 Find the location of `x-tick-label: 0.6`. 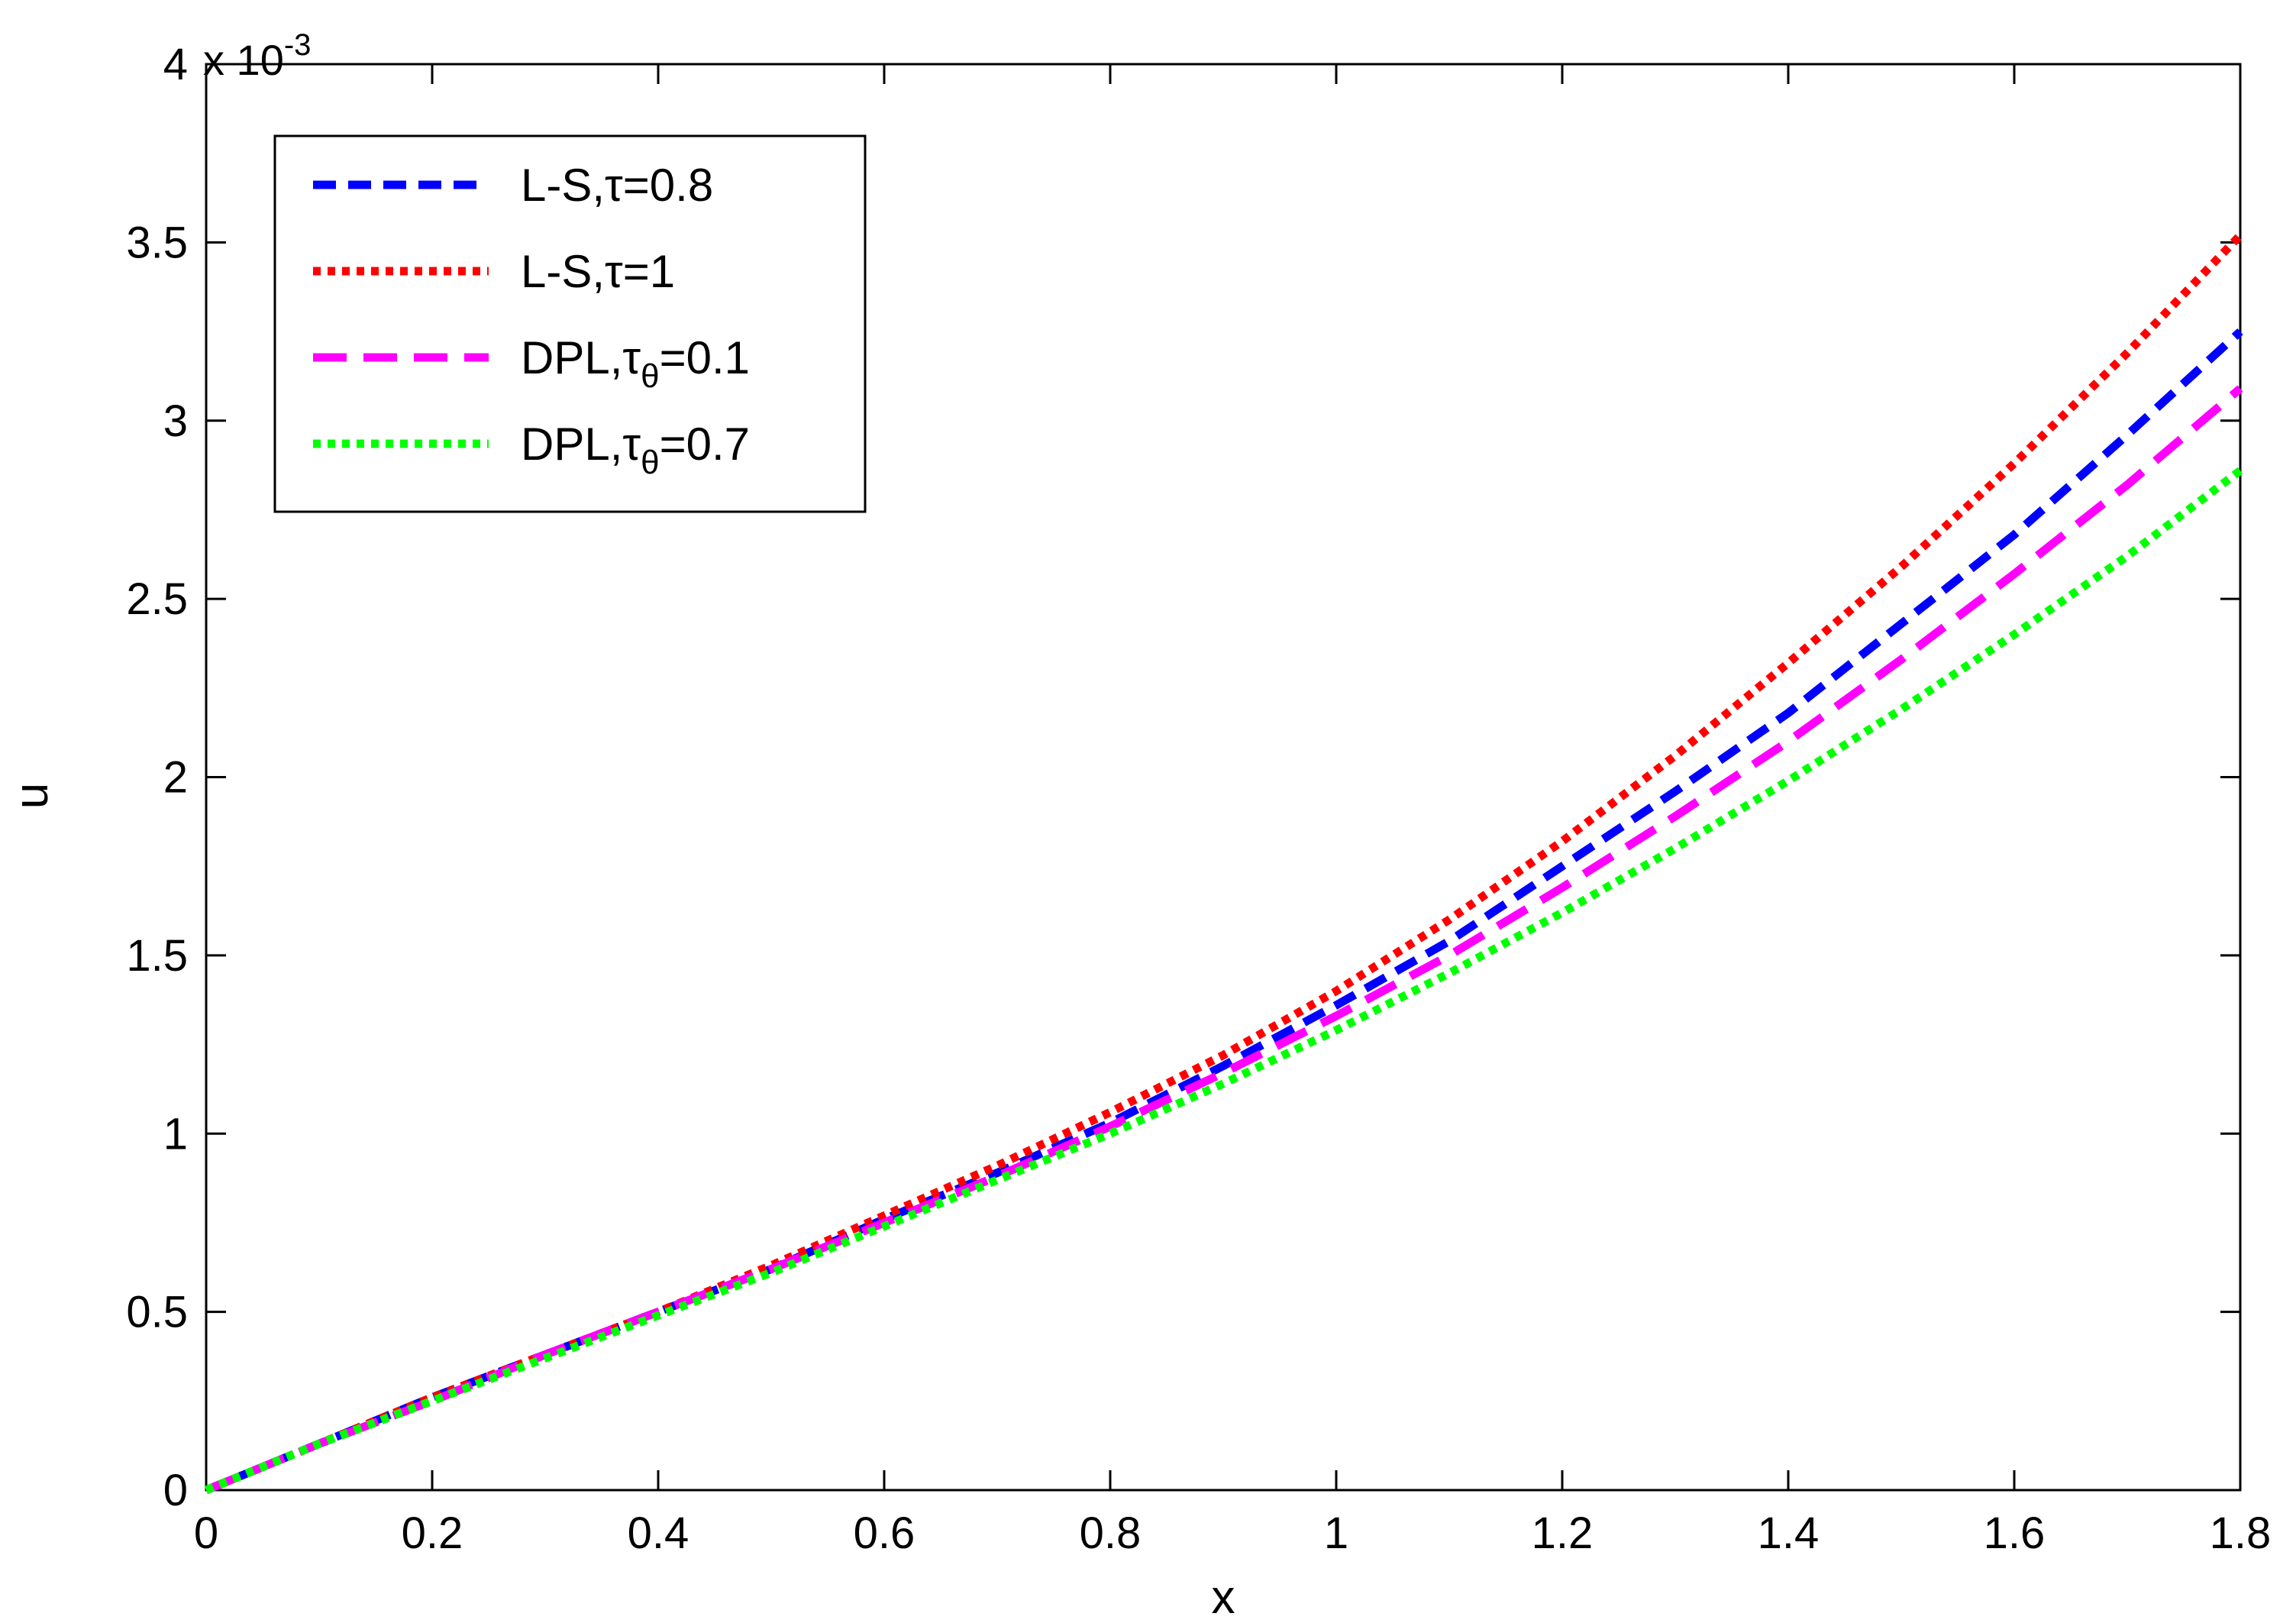

x-tick-label: 0.6 is located at coordinates (884, 1533).